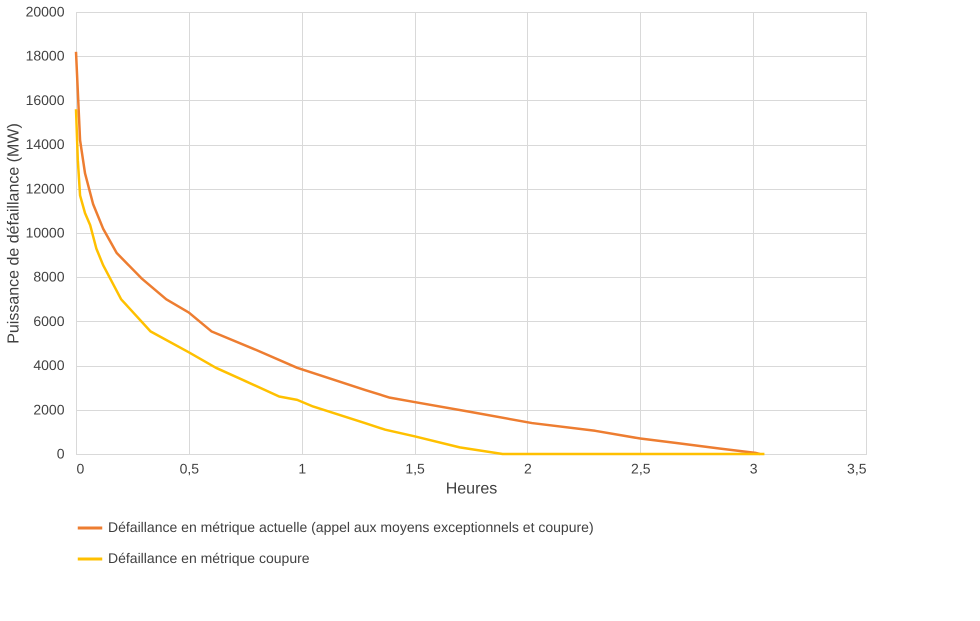 Image resolution: width=980 pixels, height=621 pixels. Describe the element at coordinates (45, 232) in the screenshot. I see `y-tick-label: 10000` at that location.